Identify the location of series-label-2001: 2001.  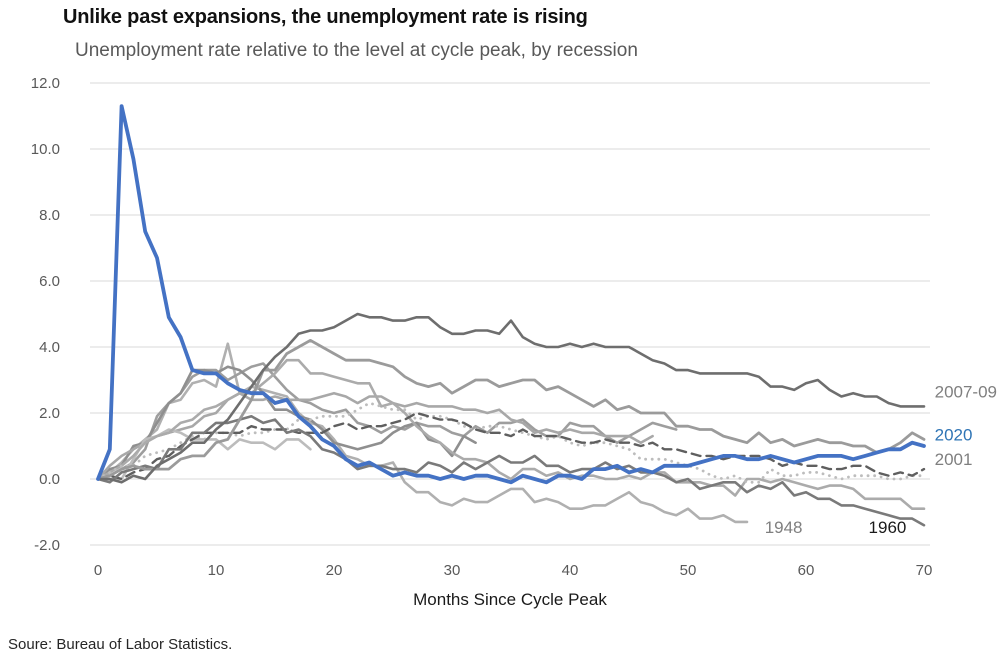
(954, 459).